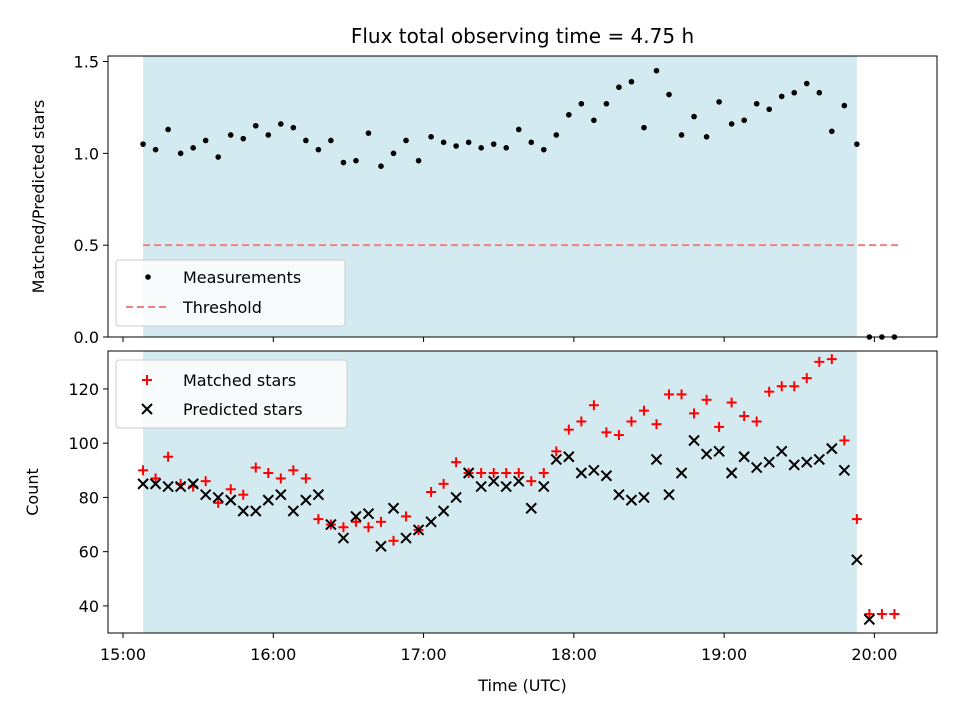 Image resolution: width=960 pixels, height=724 pixels. I want to click on x-tick-label: 20:00, so click(874, 654).